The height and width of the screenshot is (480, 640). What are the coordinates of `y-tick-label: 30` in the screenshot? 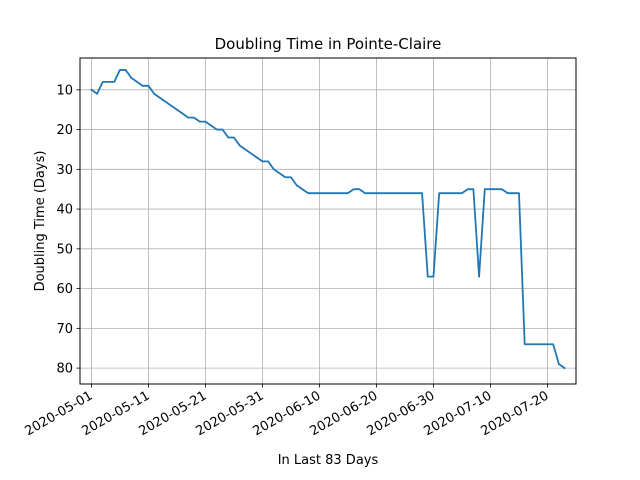 It's located at (64, 170).